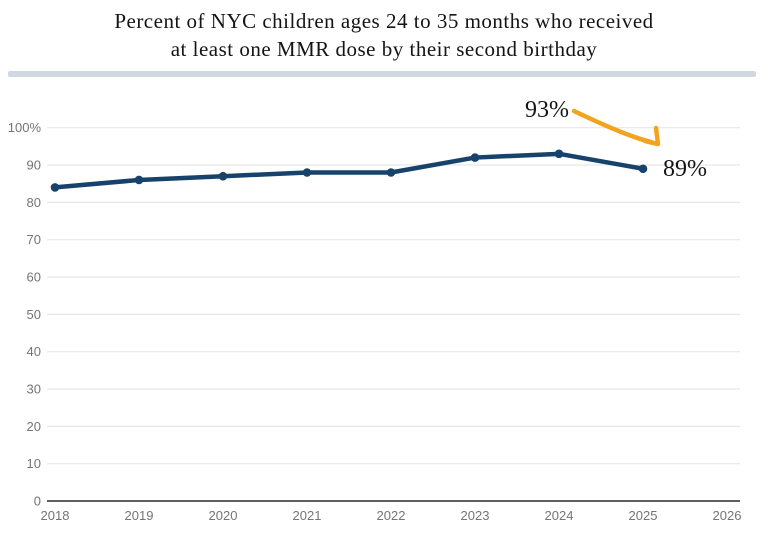  What do you see at coordinates (34, 463) in the screenshot?
I see `y-axis-tick-label: 10` at bounding box center [34, 463].